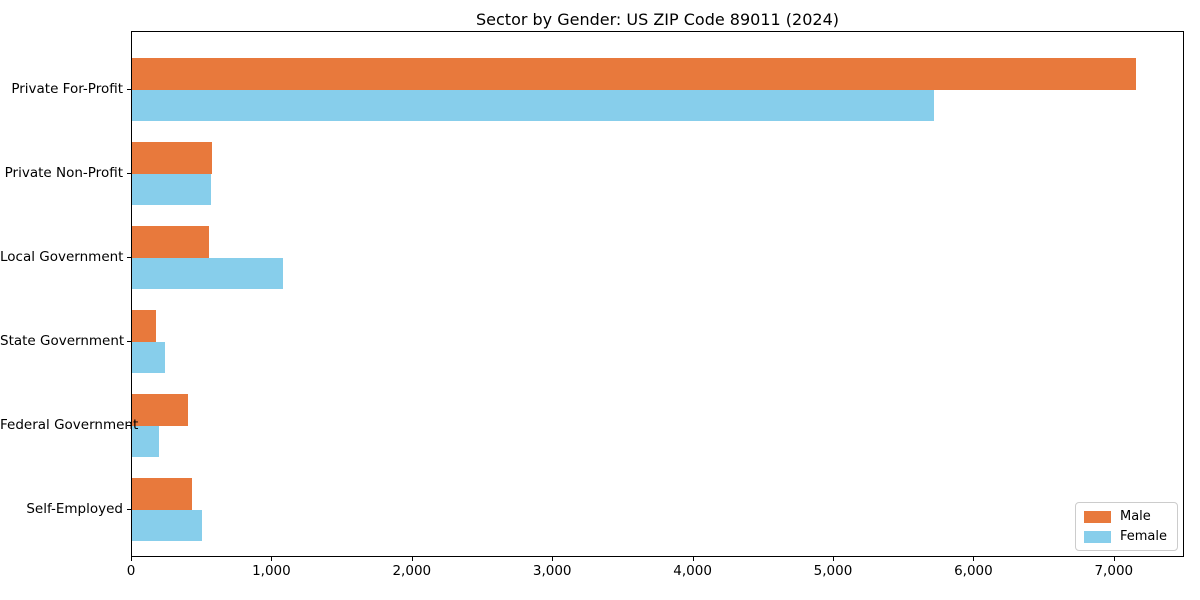 The image size is (1200, 600). Describe the element at coordinates (172, 158) in the screenshot. I see `bar-male-private-non-profit` at that location.